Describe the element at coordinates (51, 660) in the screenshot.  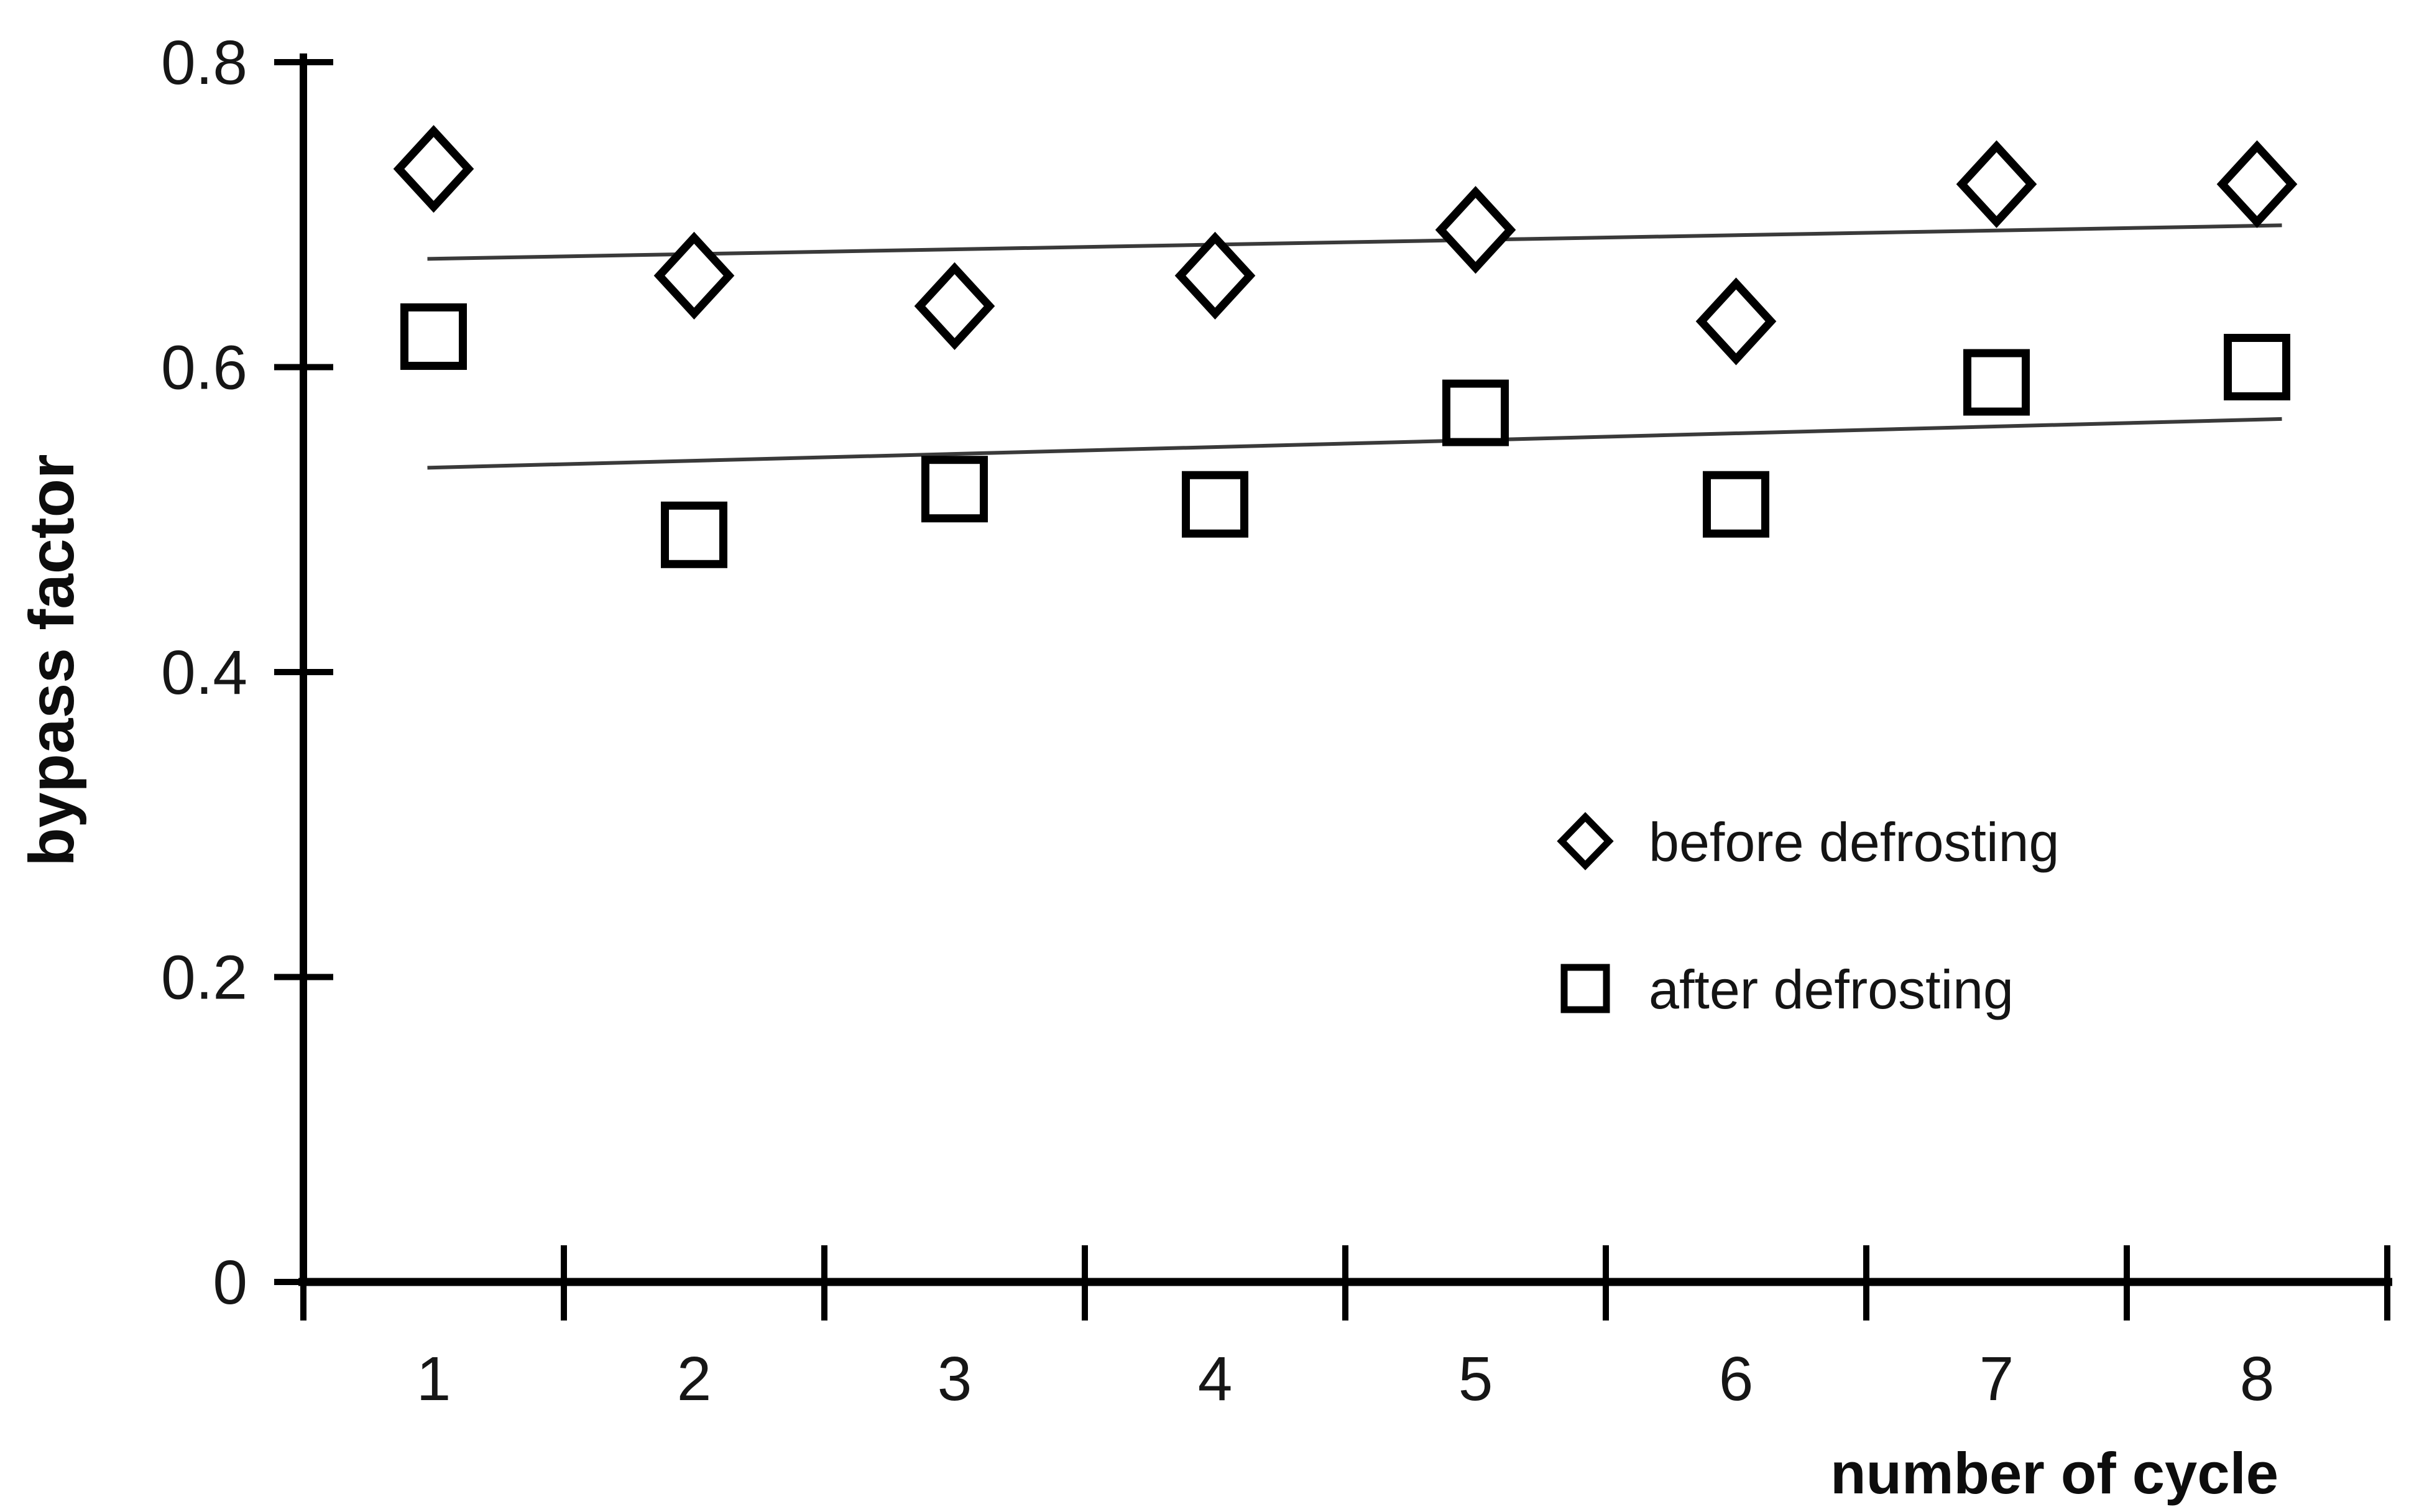
I see `y-axis-title: bypass factor` at that location.